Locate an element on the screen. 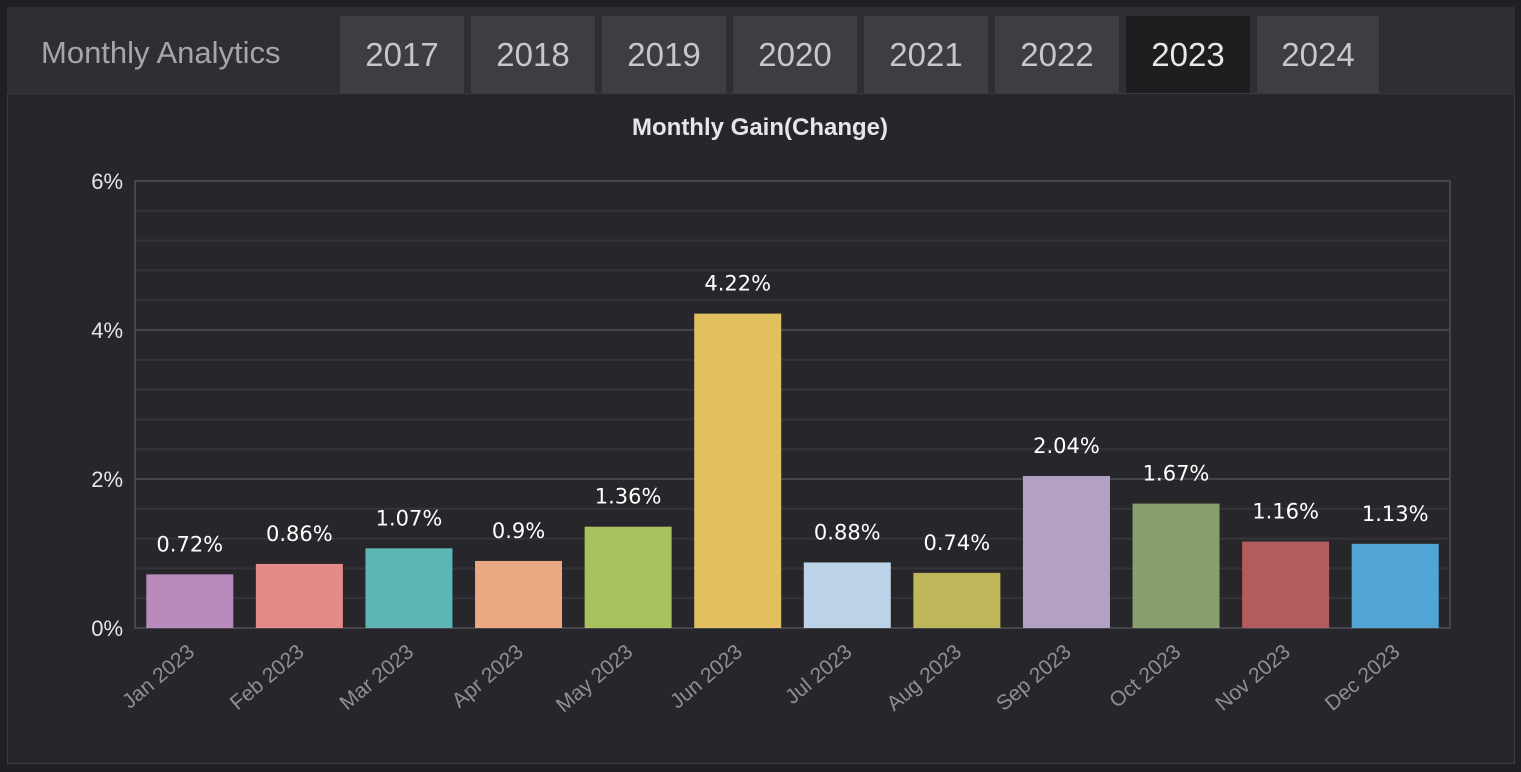 Image resolution: width=1521 pixels, height=772 pixels. bar-apr-2023 is located at coordinates (519, 594).